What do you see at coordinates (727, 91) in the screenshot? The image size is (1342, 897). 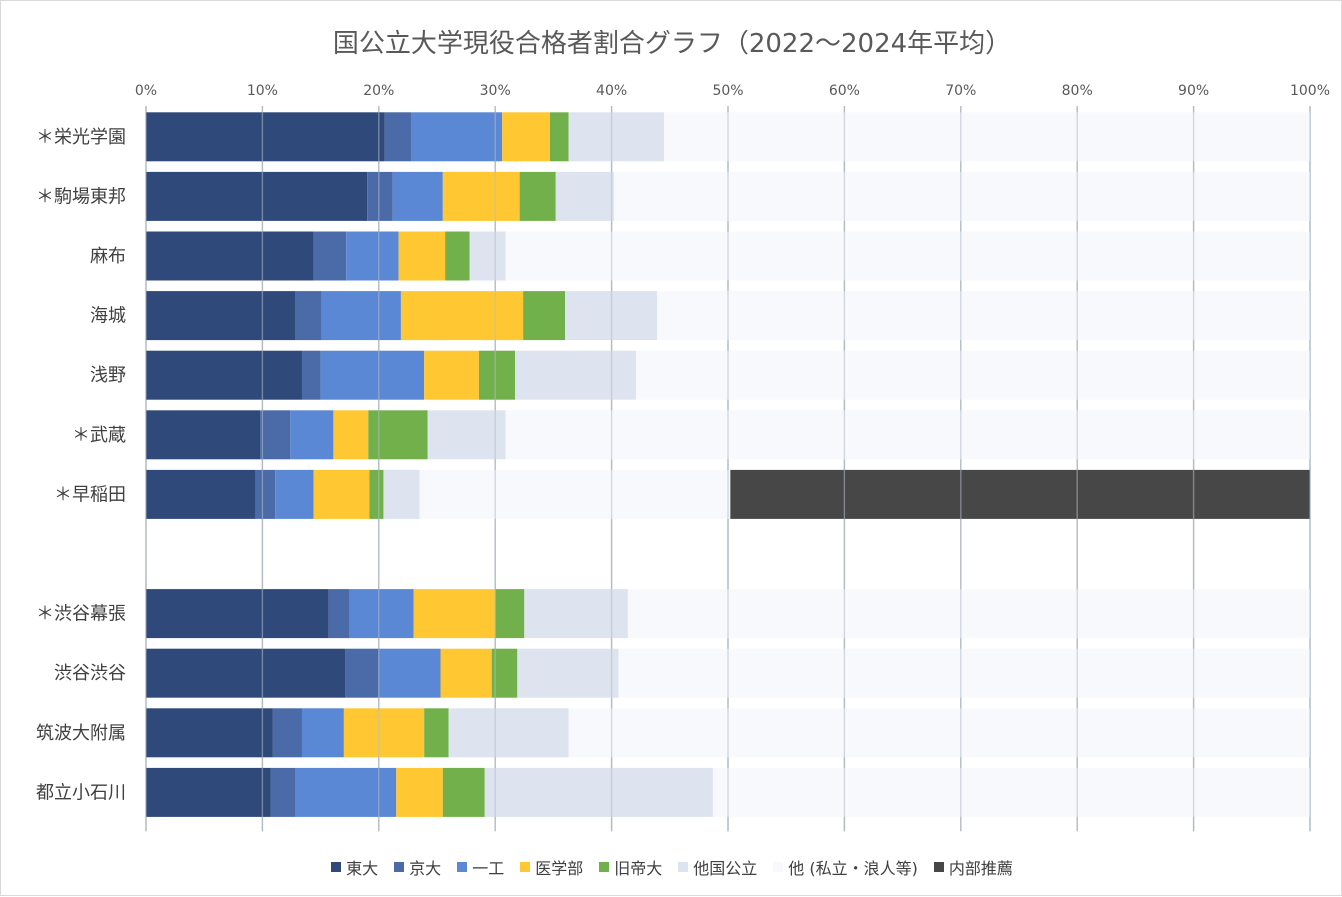 I see `x-tick-label: 50%` at bounding box center [727, 91].